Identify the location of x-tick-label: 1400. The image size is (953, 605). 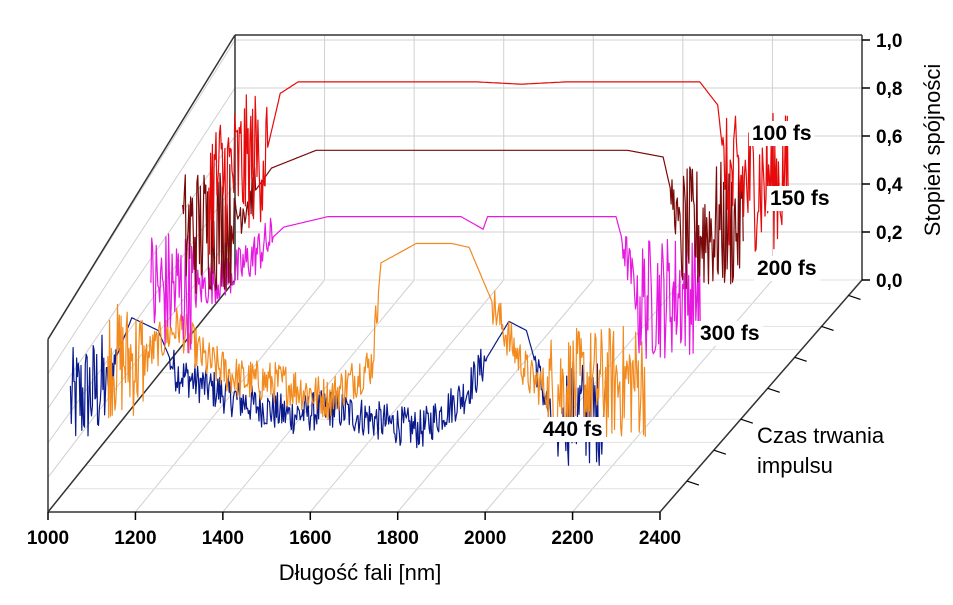
(223, 538).